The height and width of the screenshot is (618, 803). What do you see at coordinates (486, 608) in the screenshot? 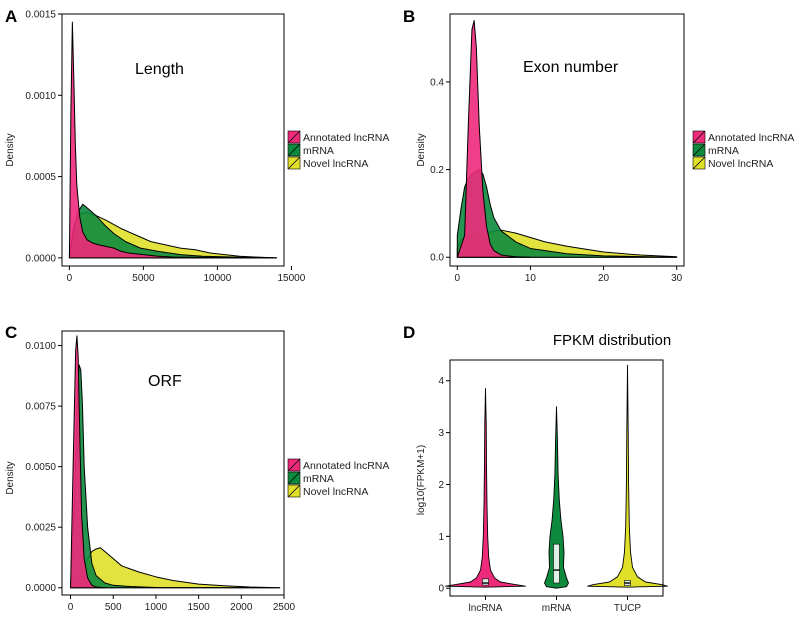
I see `panel-d-xtick-label-lncrna: lncRNA` at bounding box center [486, 608].